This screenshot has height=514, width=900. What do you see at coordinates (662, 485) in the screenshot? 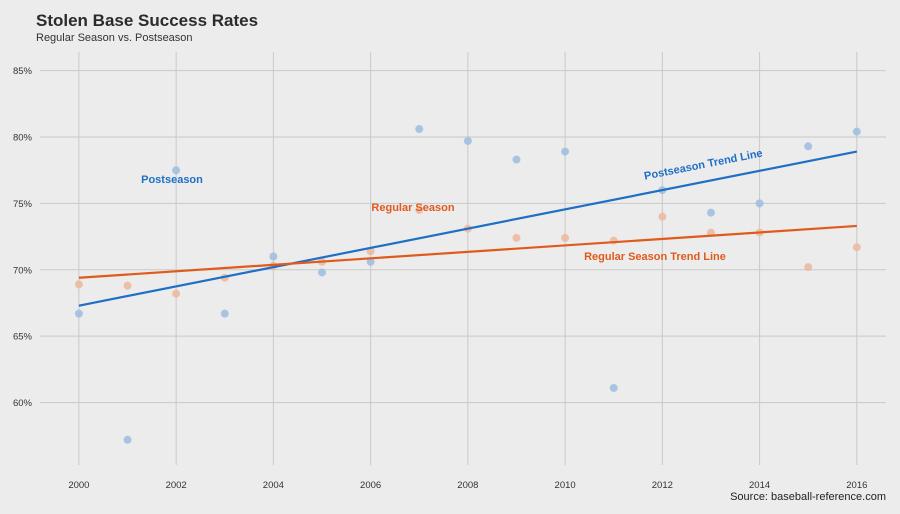
I see `x-tick-label: 2012` at bounding box center [662, 485].